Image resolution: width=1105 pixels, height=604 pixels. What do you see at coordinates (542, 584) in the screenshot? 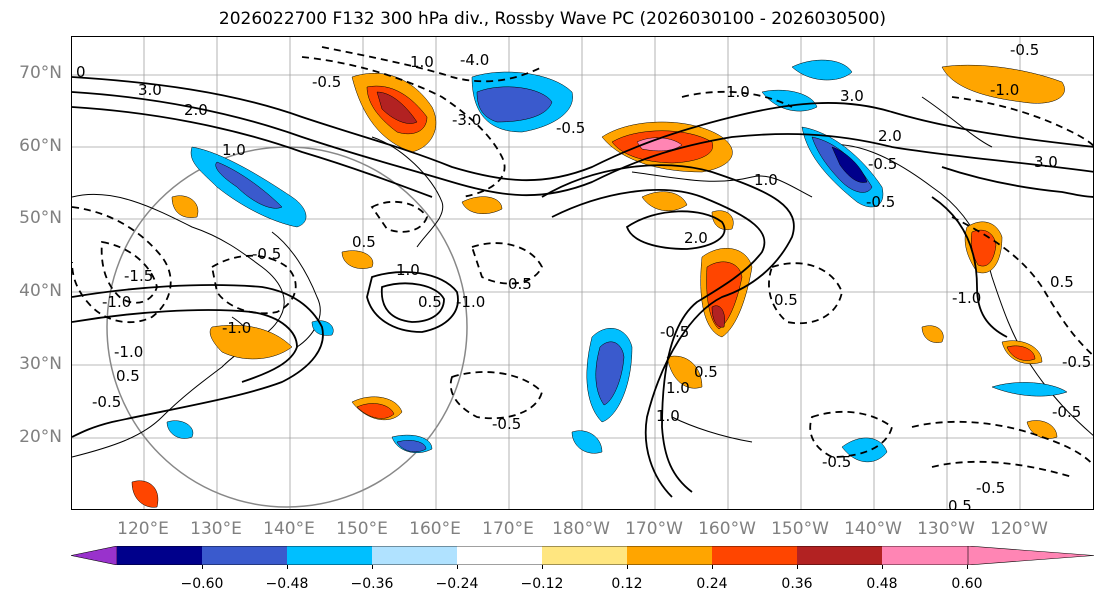
I see `colorbar-tick-label: −0.12` at bounding box center [542, 584].